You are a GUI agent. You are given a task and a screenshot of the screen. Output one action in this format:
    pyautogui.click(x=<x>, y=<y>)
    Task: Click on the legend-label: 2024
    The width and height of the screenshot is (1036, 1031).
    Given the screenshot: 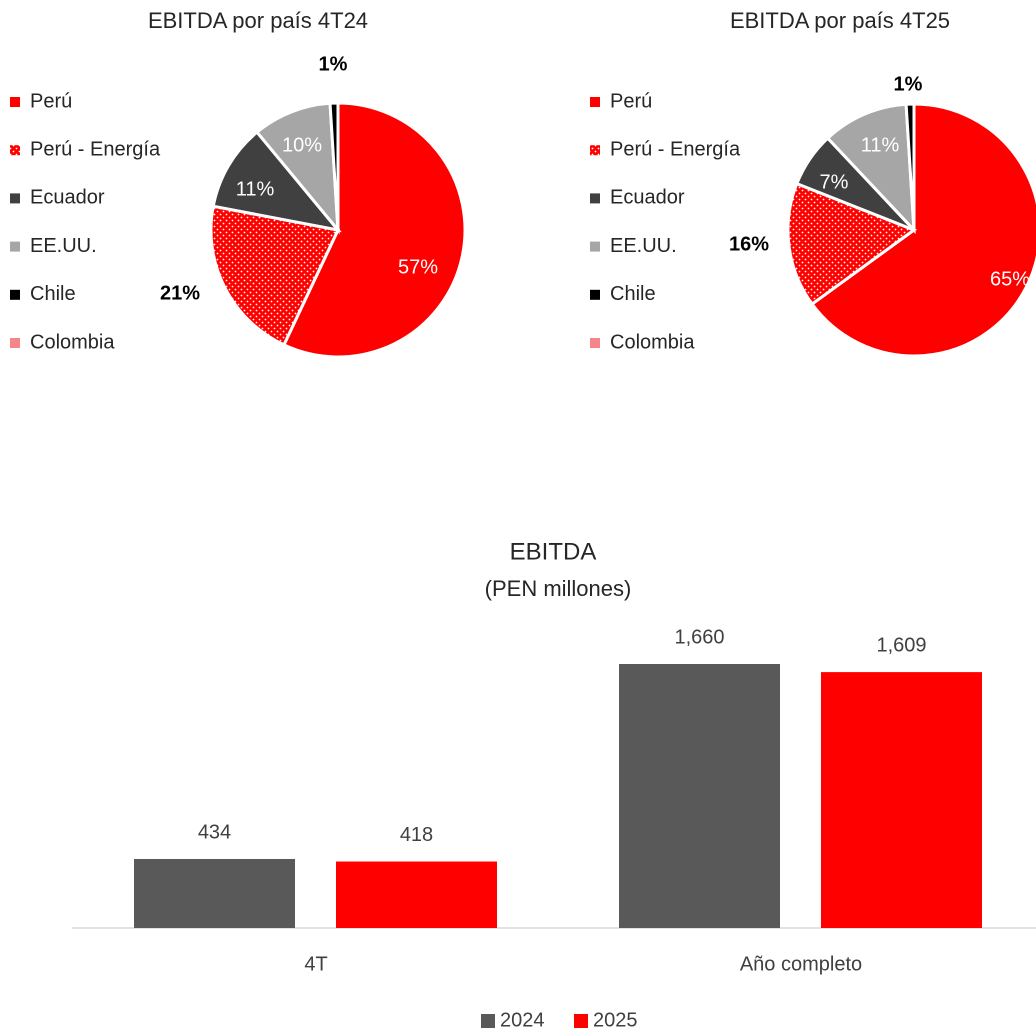 What is the action you would take?
    pyautogui.click(x=522, y=1020)
    